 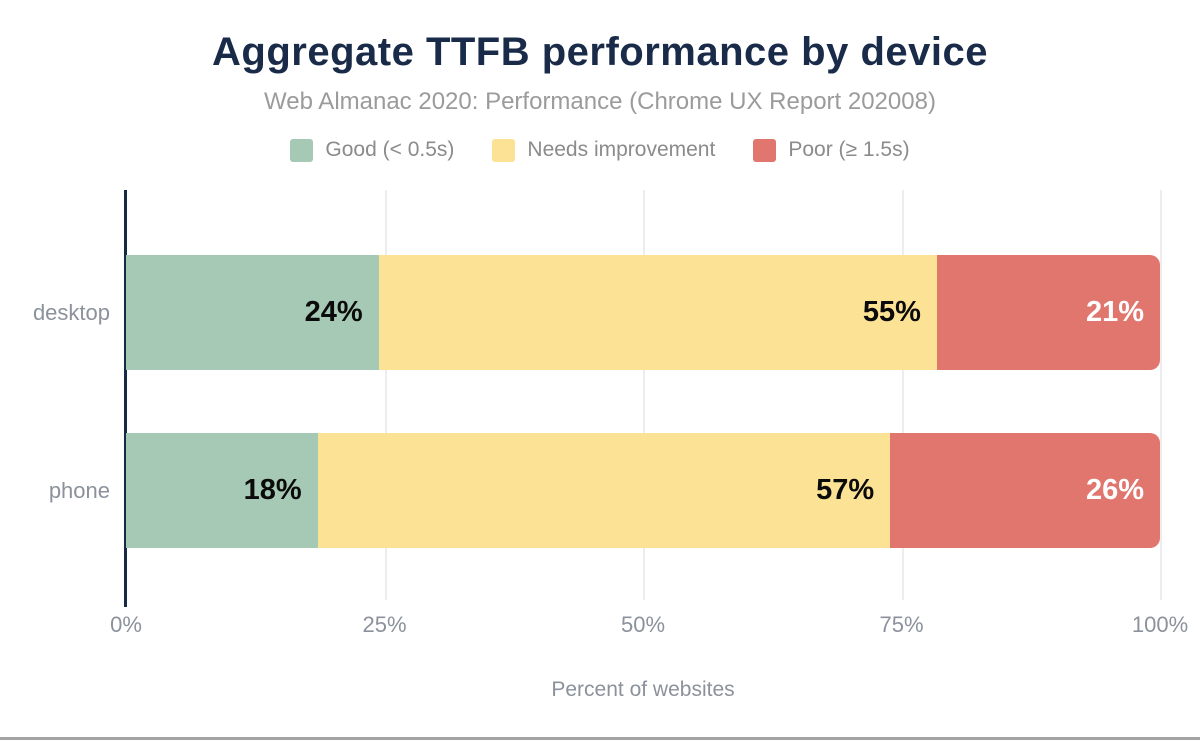 What do you see at coordinates (126, 624) in the screenshot?
I see `x-tick-0: 0%` at bounding box center [126, 624].